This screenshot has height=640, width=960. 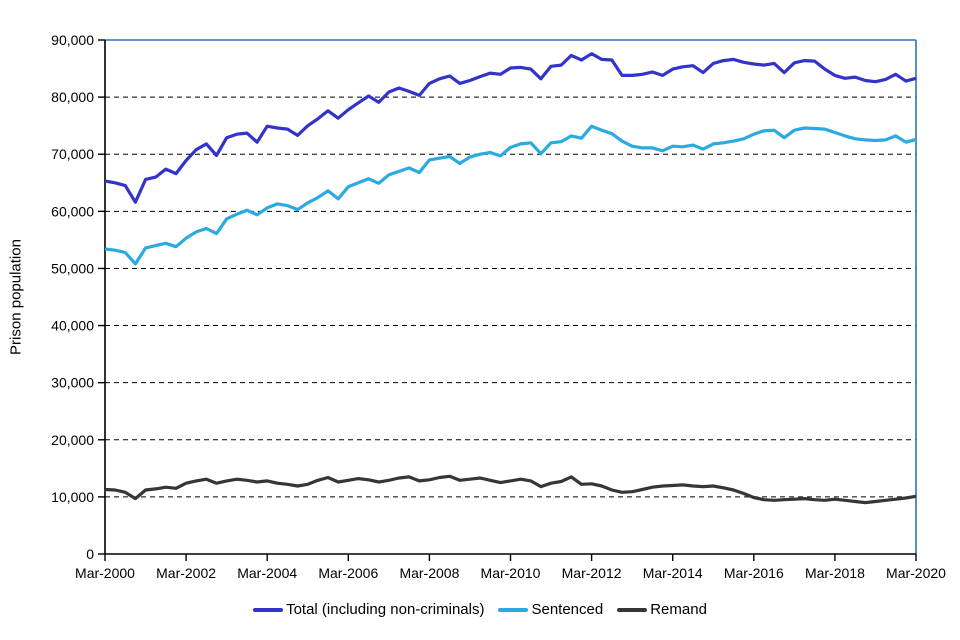 What do you see at coordinates (916, 573) in the screenshot?
I see `x-tick-label: Mar-2020` at bounding box center [916, 573].